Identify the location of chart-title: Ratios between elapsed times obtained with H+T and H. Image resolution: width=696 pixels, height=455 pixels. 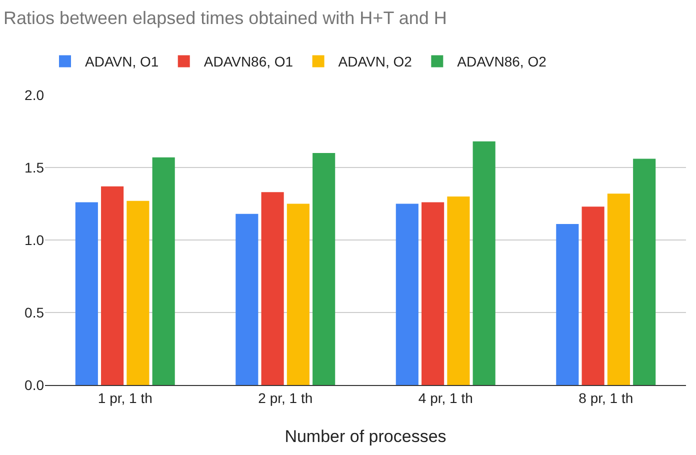
(225, 18).